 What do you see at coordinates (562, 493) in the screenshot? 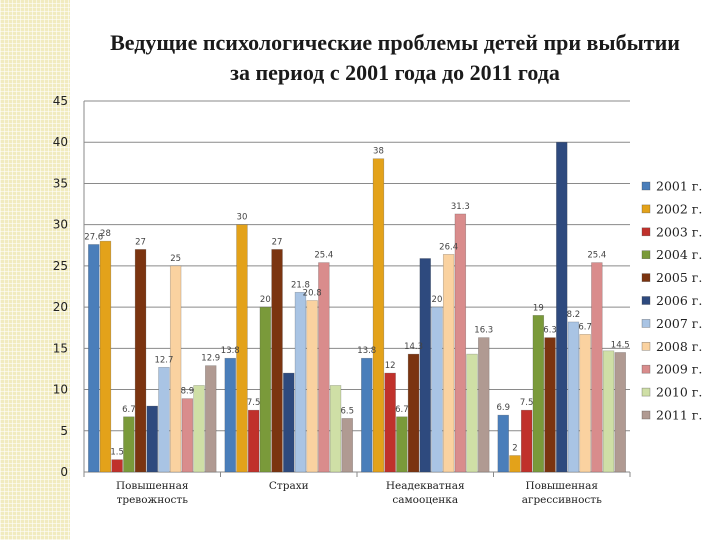
I see `category-label: Повышенная агрессивность` at bounding box center [562, 493].